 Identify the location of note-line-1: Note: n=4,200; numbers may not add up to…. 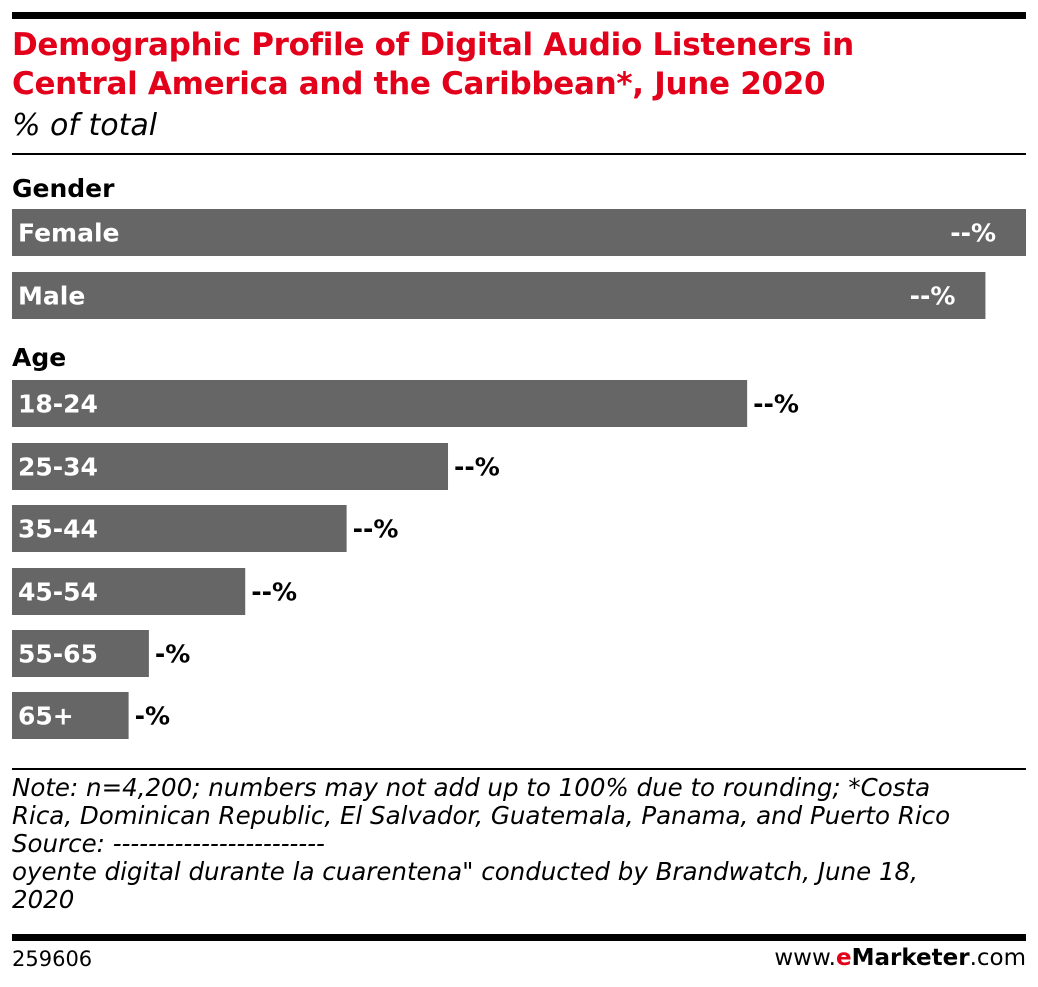
(471, 787).